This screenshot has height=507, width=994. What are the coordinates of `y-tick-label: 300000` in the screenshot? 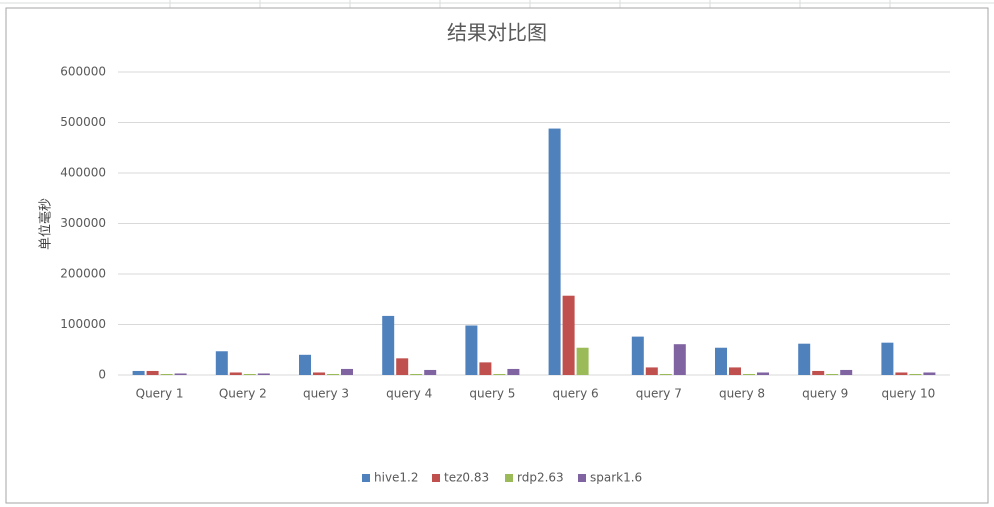 It's located at (83, 223).